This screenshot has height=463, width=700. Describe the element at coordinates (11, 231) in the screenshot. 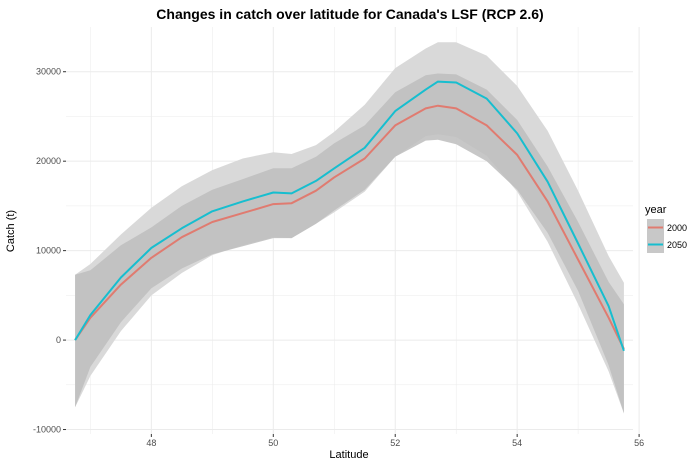

I see `y-axis-title: Catch (t)` at that location.